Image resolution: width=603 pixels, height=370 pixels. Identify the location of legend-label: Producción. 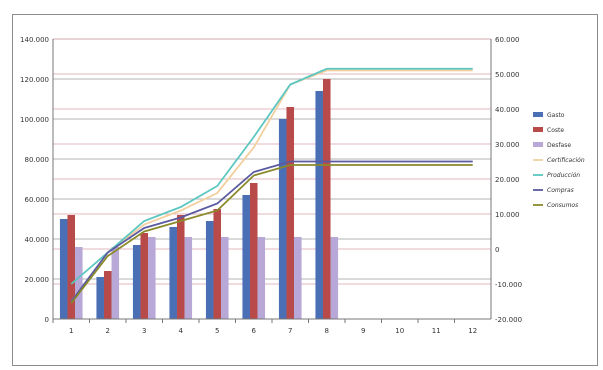
(563, 175).